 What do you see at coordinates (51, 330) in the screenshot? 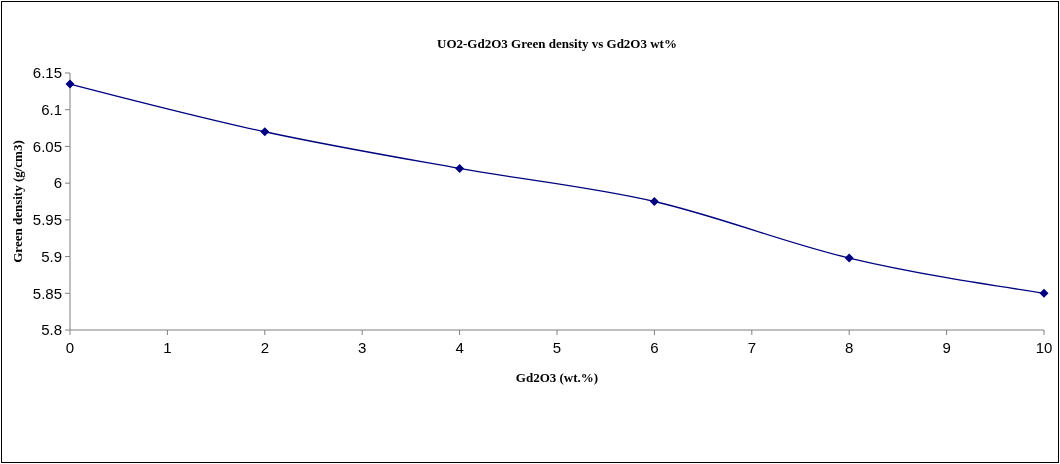
I see `y-tick-label: 5.8` at bounding box center [51, 330].